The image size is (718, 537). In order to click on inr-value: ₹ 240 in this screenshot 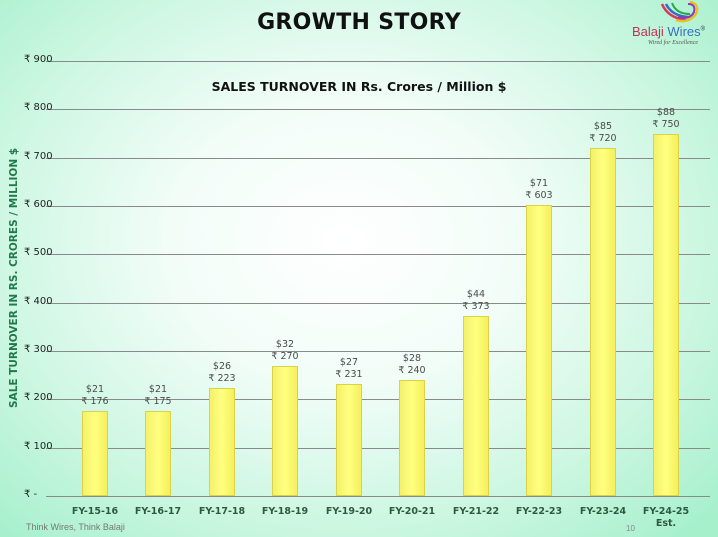, I will do `click(412, 370)`.